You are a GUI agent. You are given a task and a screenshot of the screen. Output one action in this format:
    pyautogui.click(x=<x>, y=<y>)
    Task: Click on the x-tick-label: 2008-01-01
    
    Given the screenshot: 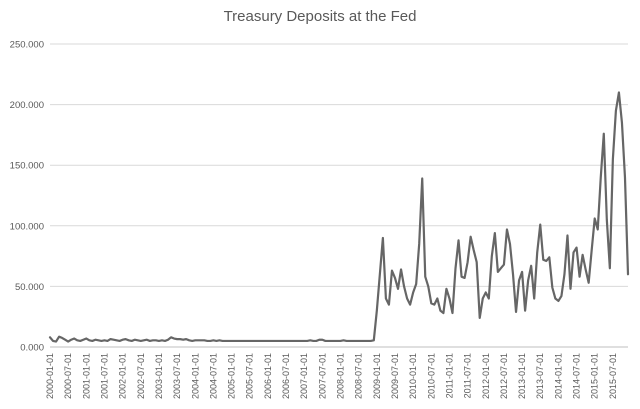 What is the action you would take?
    pyautogui.click(x=341, y=376)
    